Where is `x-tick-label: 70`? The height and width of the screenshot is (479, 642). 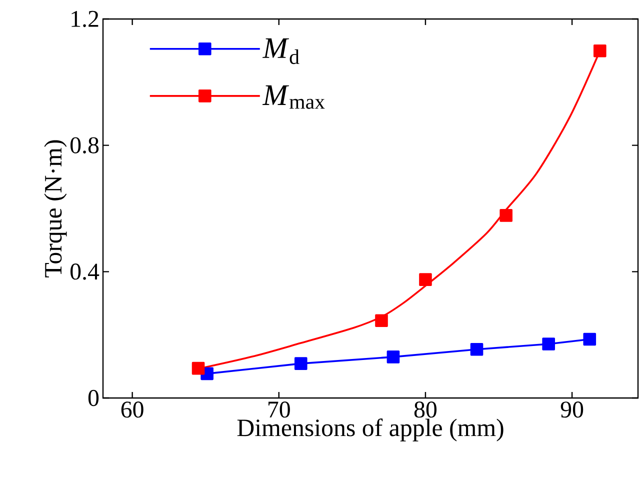 x-tick-label: 70 is located at coordinates (279, 410).